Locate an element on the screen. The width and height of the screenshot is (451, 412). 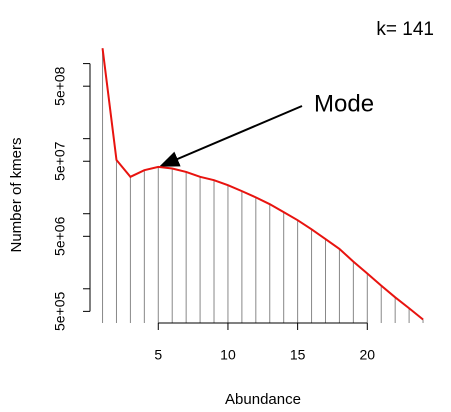
mode-arrow is located at coordinates (231, 136).